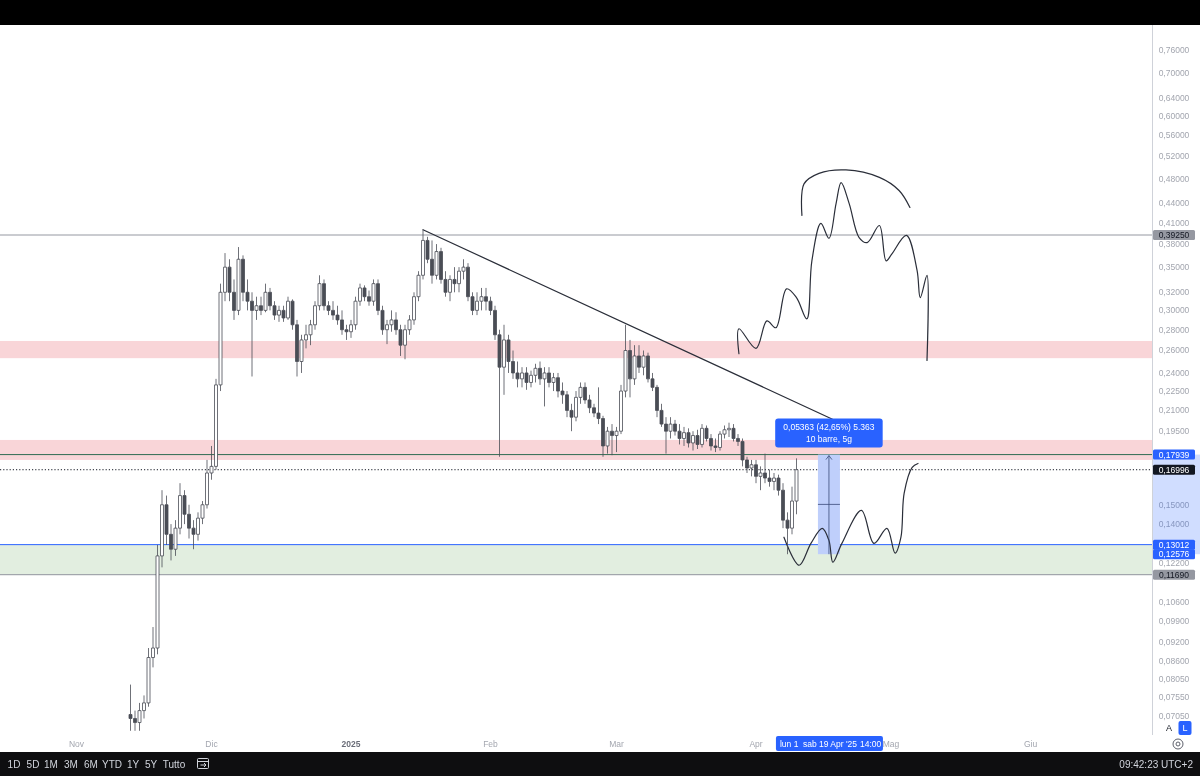  What do you see at coordinates (1174, 350) in the screenshot?
I see `y-tick-label: 0,26000` at bounding box center [1174, 350].